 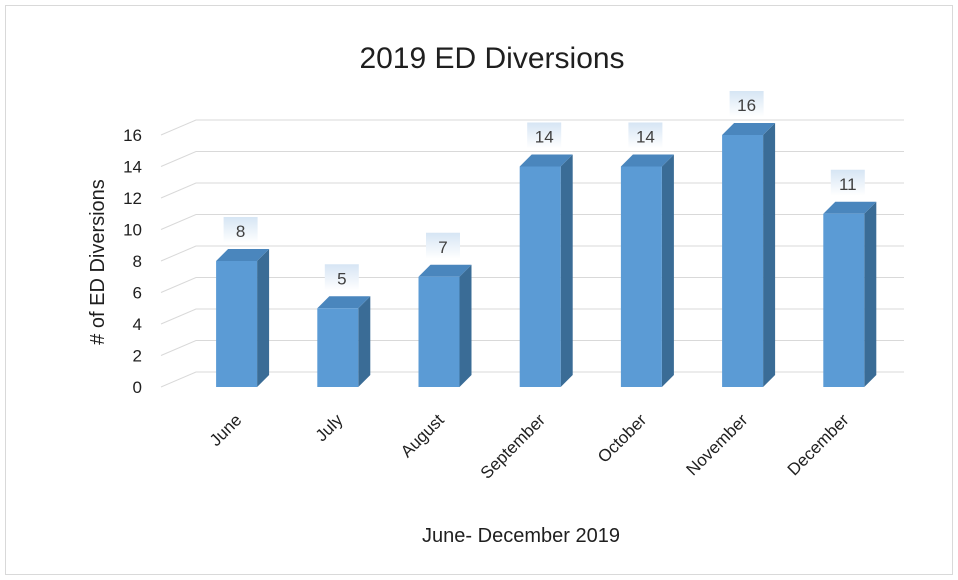 I want to click on x-category-label: September, so click(x=513, y=446).